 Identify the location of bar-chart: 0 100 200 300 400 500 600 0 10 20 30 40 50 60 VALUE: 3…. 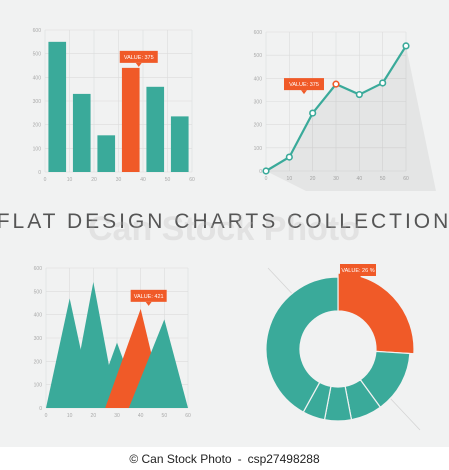
(114, 105).